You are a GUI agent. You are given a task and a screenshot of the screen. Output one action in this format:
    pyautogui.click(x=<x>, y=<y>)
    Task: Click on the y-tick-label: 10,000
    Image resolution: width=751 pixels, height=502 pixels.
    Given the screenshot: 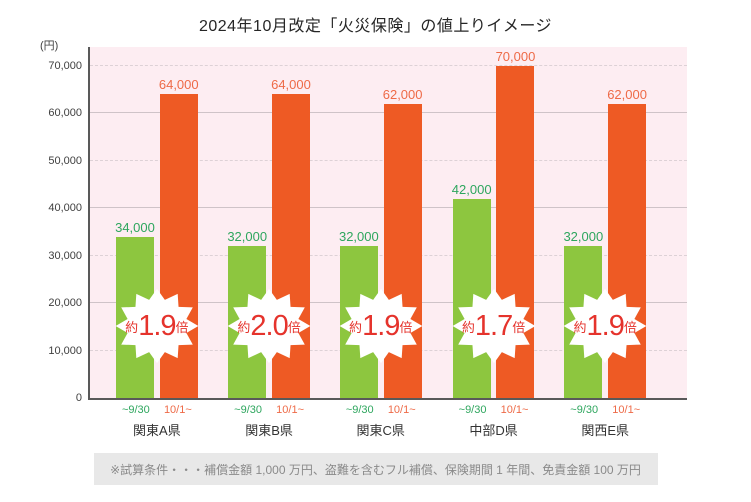 What is the action you would take?
    pyautogui.click(x=65, y=350)
    